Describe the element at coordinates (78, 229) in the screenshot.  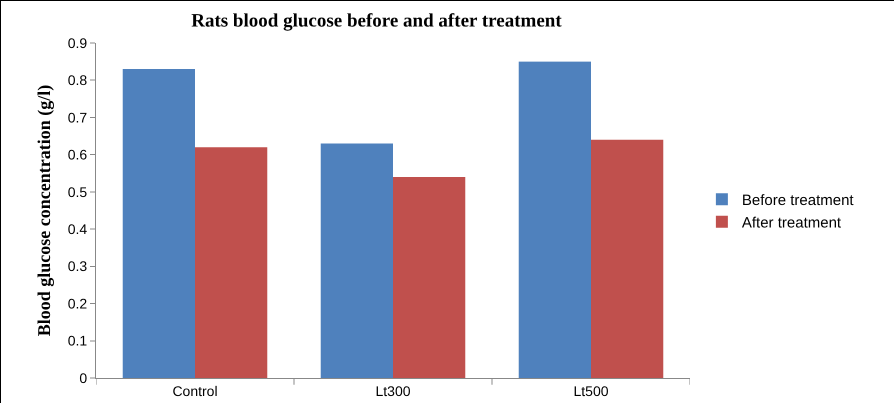
I see `y-tick-label: 0.4` at that location.